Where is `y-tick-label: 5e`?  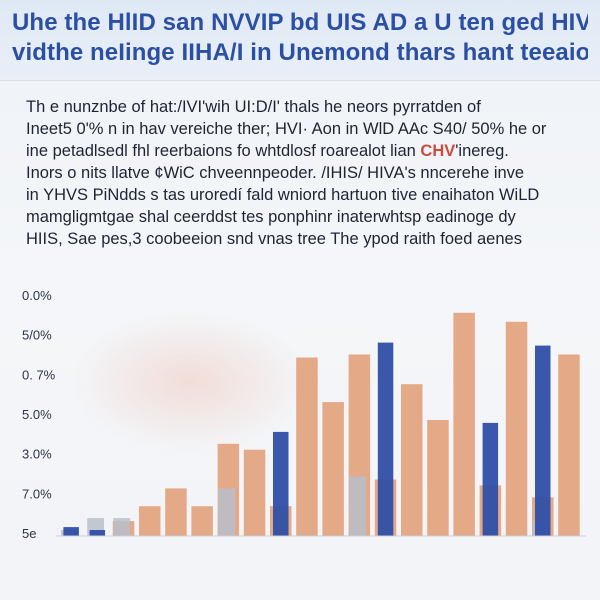
y-tick-label: 5e is located at coordinates (29, 533).